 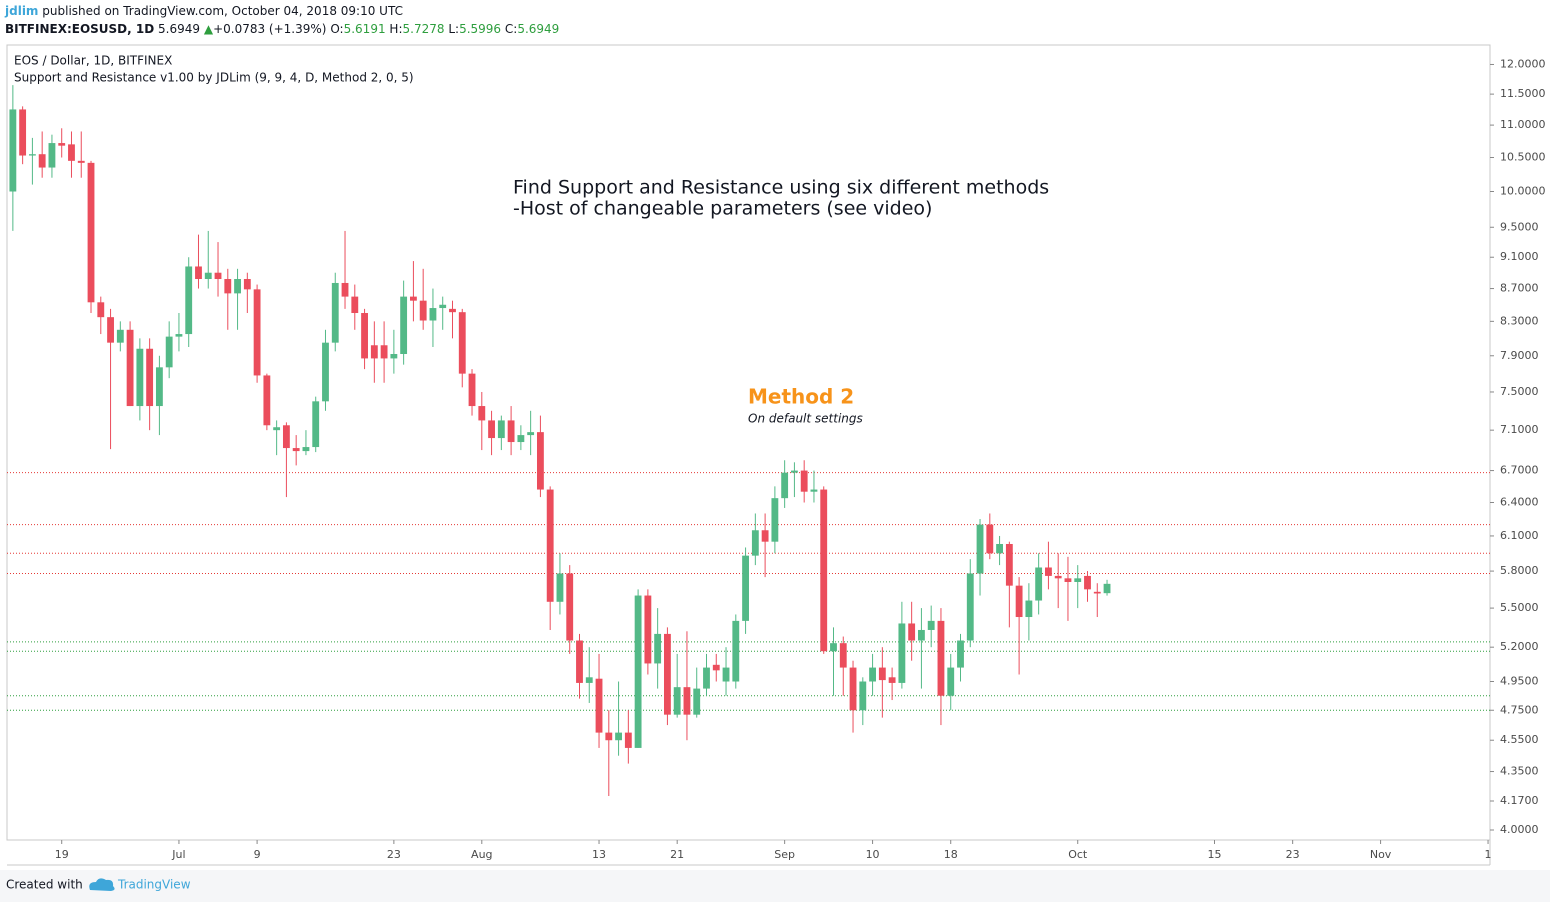 I want to click on y-tick-label: 7.5000, so click(x=1519, y=391).